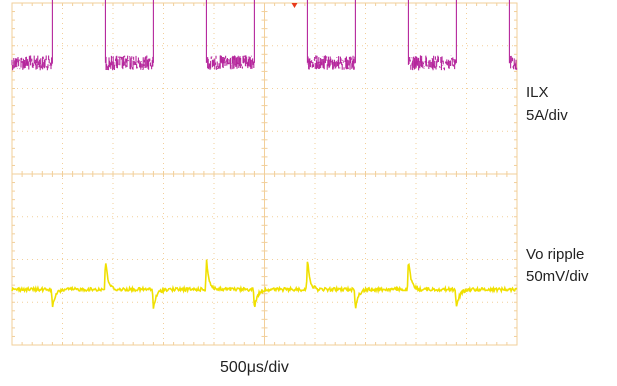 Image resolution: width=617 pixels, height=386 pixels. I want to click on trigger-marker, so click(294, 5).